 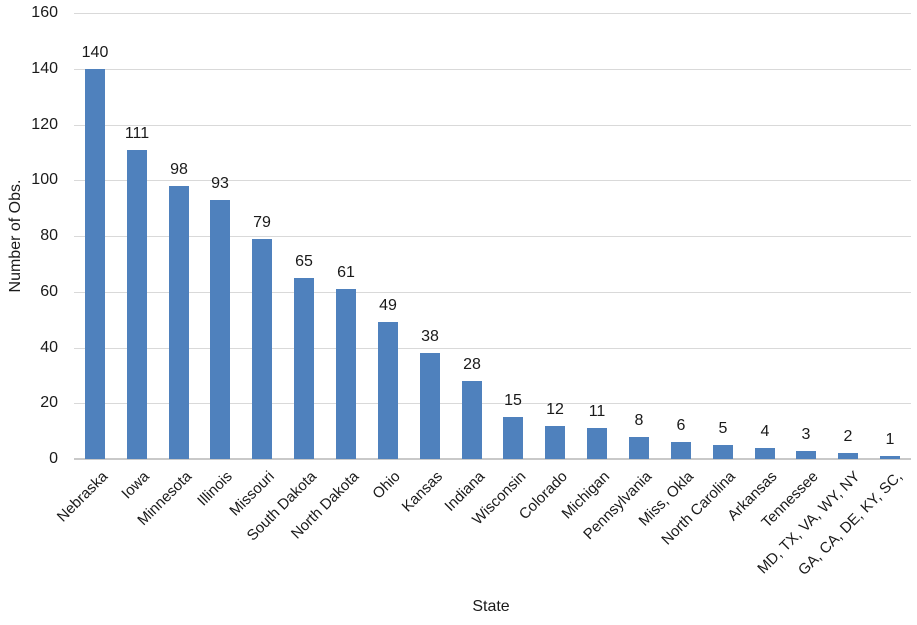 I want to click on y-tick-label: 140, so click(x=44, y=68).